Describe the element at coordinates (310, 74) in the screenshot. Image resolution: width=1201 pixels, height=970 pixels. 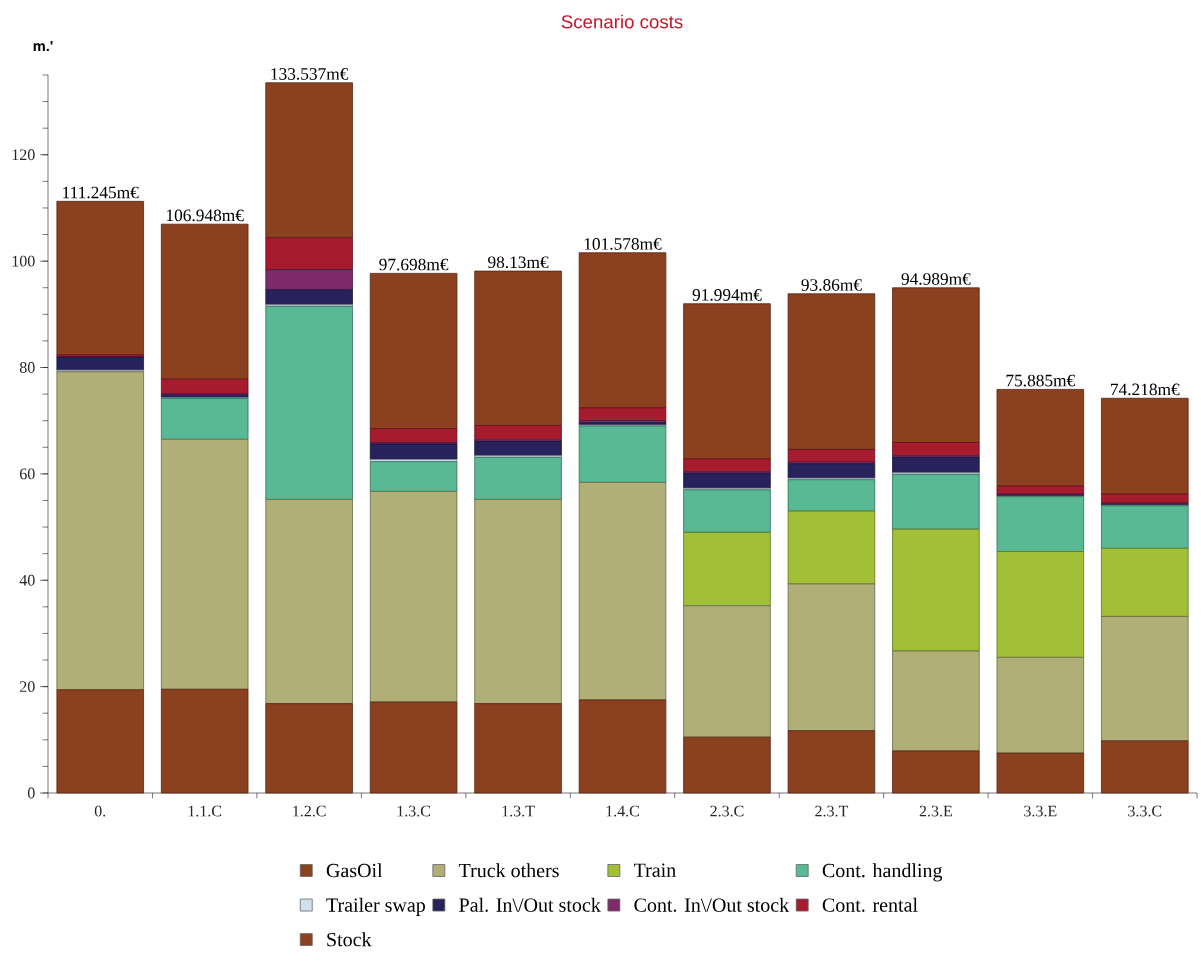
I see `total-label: 133.537m€` at that location.